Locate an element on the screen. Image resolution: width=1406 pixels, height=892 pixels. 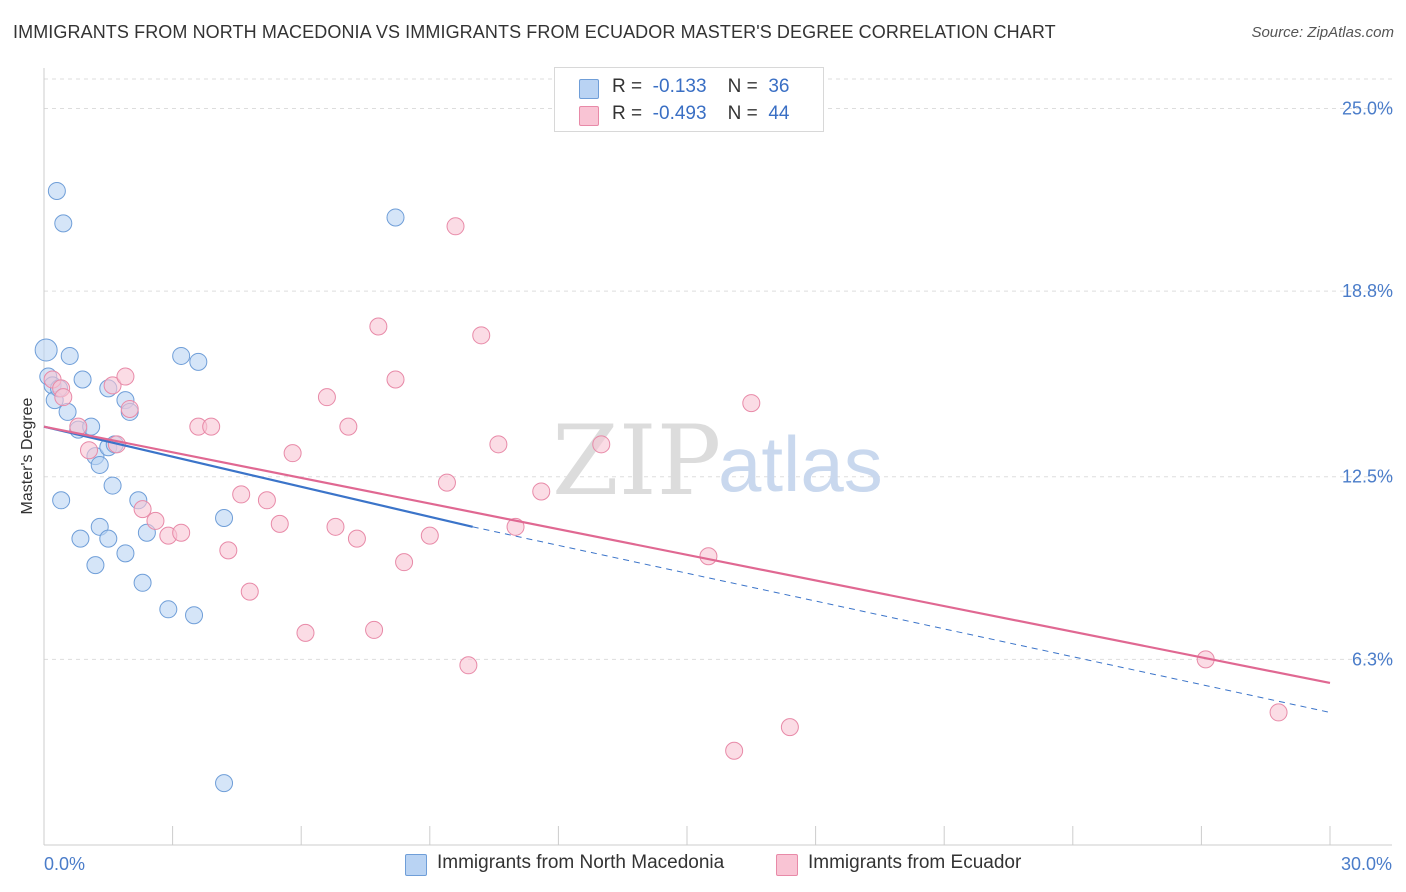
y-axis-label: Master's Degree is located at coordinates (27, 455).